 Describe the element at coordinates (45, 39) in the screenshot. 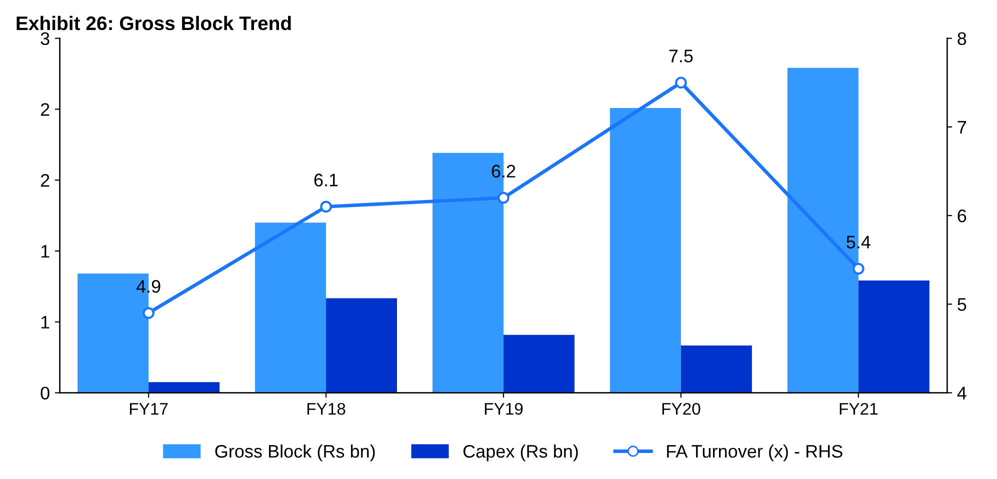

I see `y-tick-label: 3` at that location.